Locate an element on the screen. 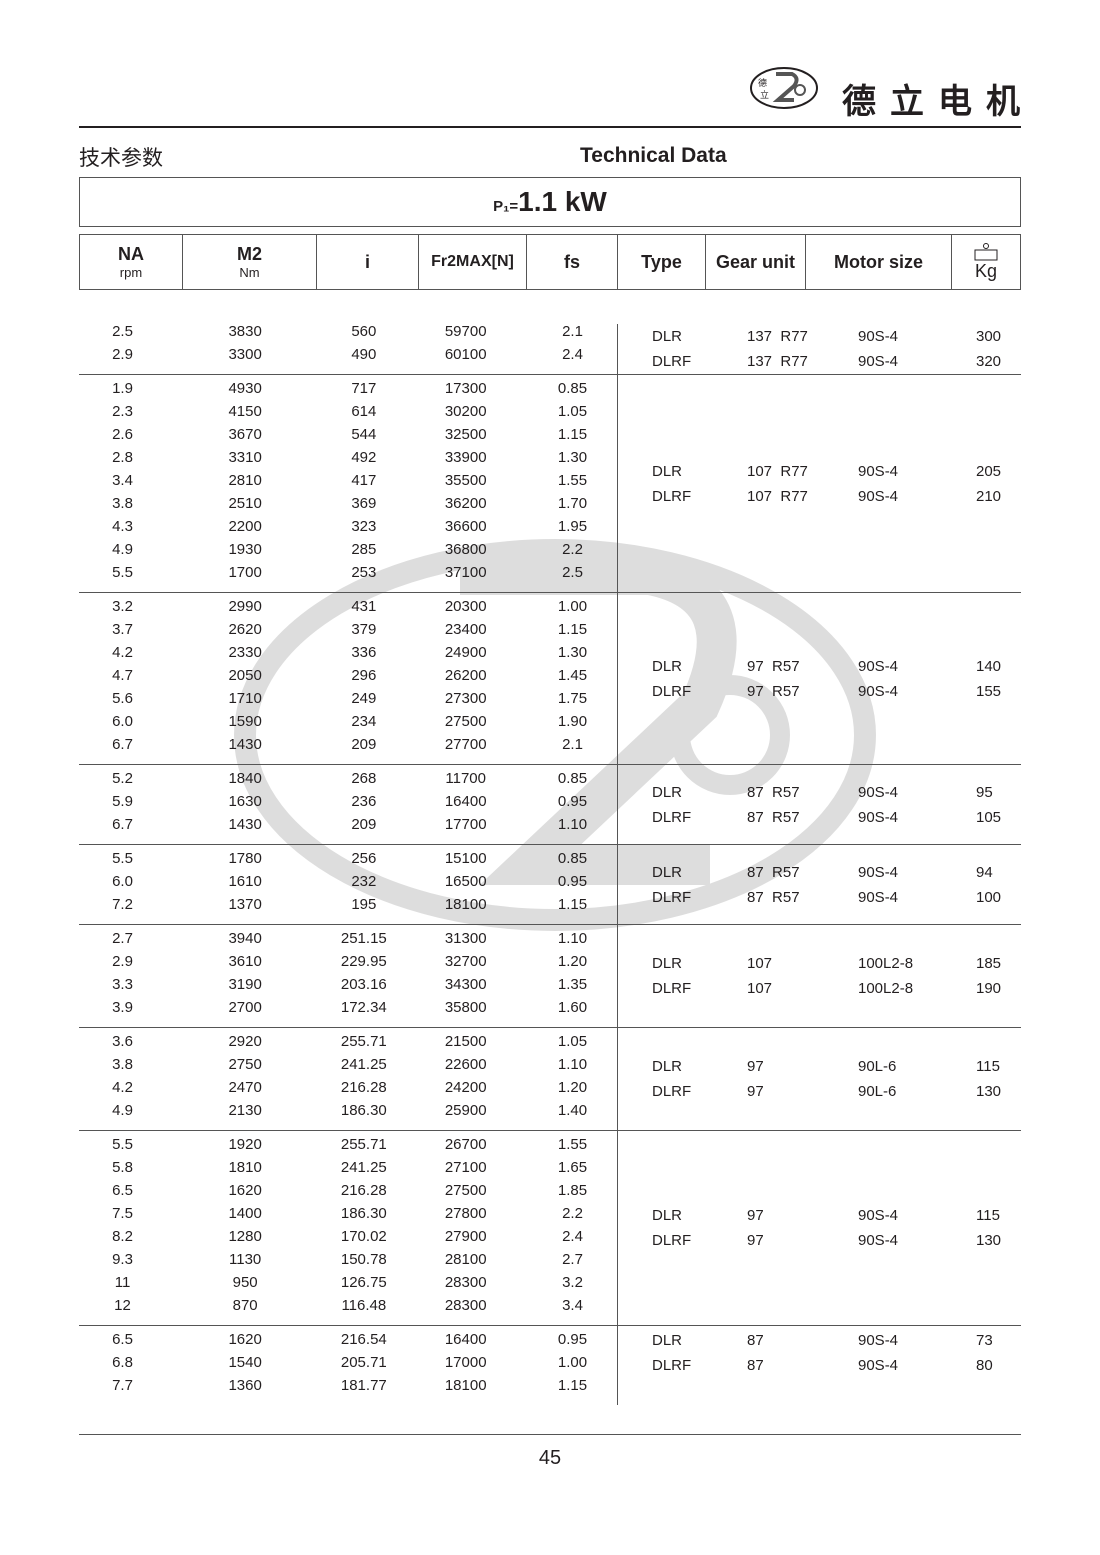 This screenshot has height=1555, width=1100. cell-fr: 28100 is located at coordinates (465, 1259).